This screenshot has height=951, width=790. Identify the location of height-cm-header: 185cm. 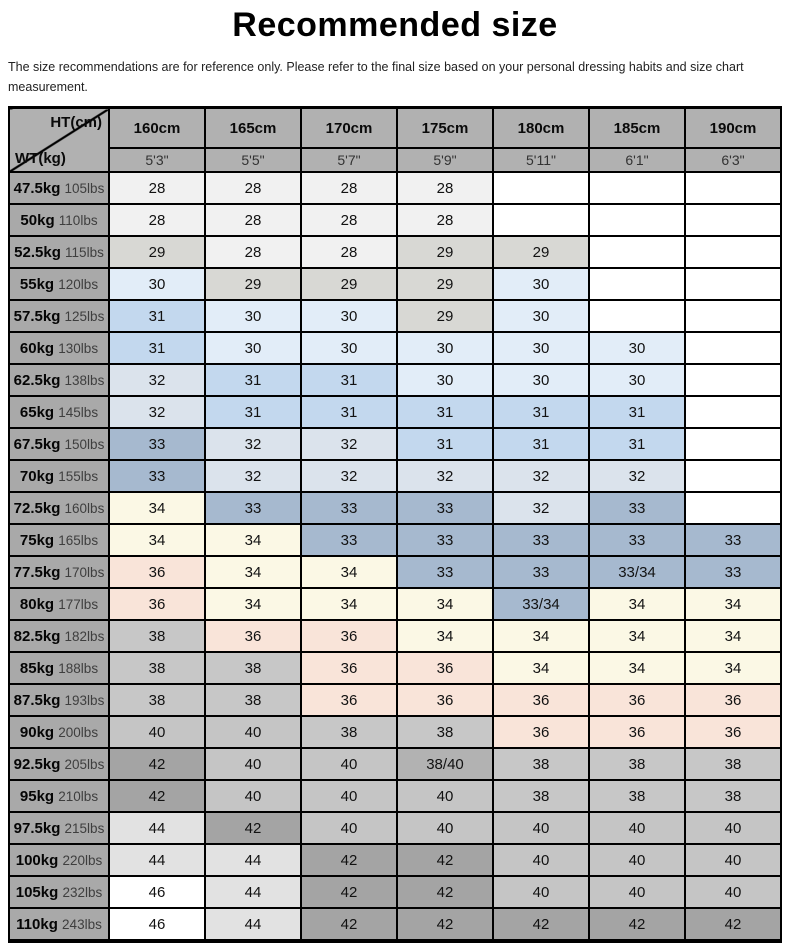
(637, 128).